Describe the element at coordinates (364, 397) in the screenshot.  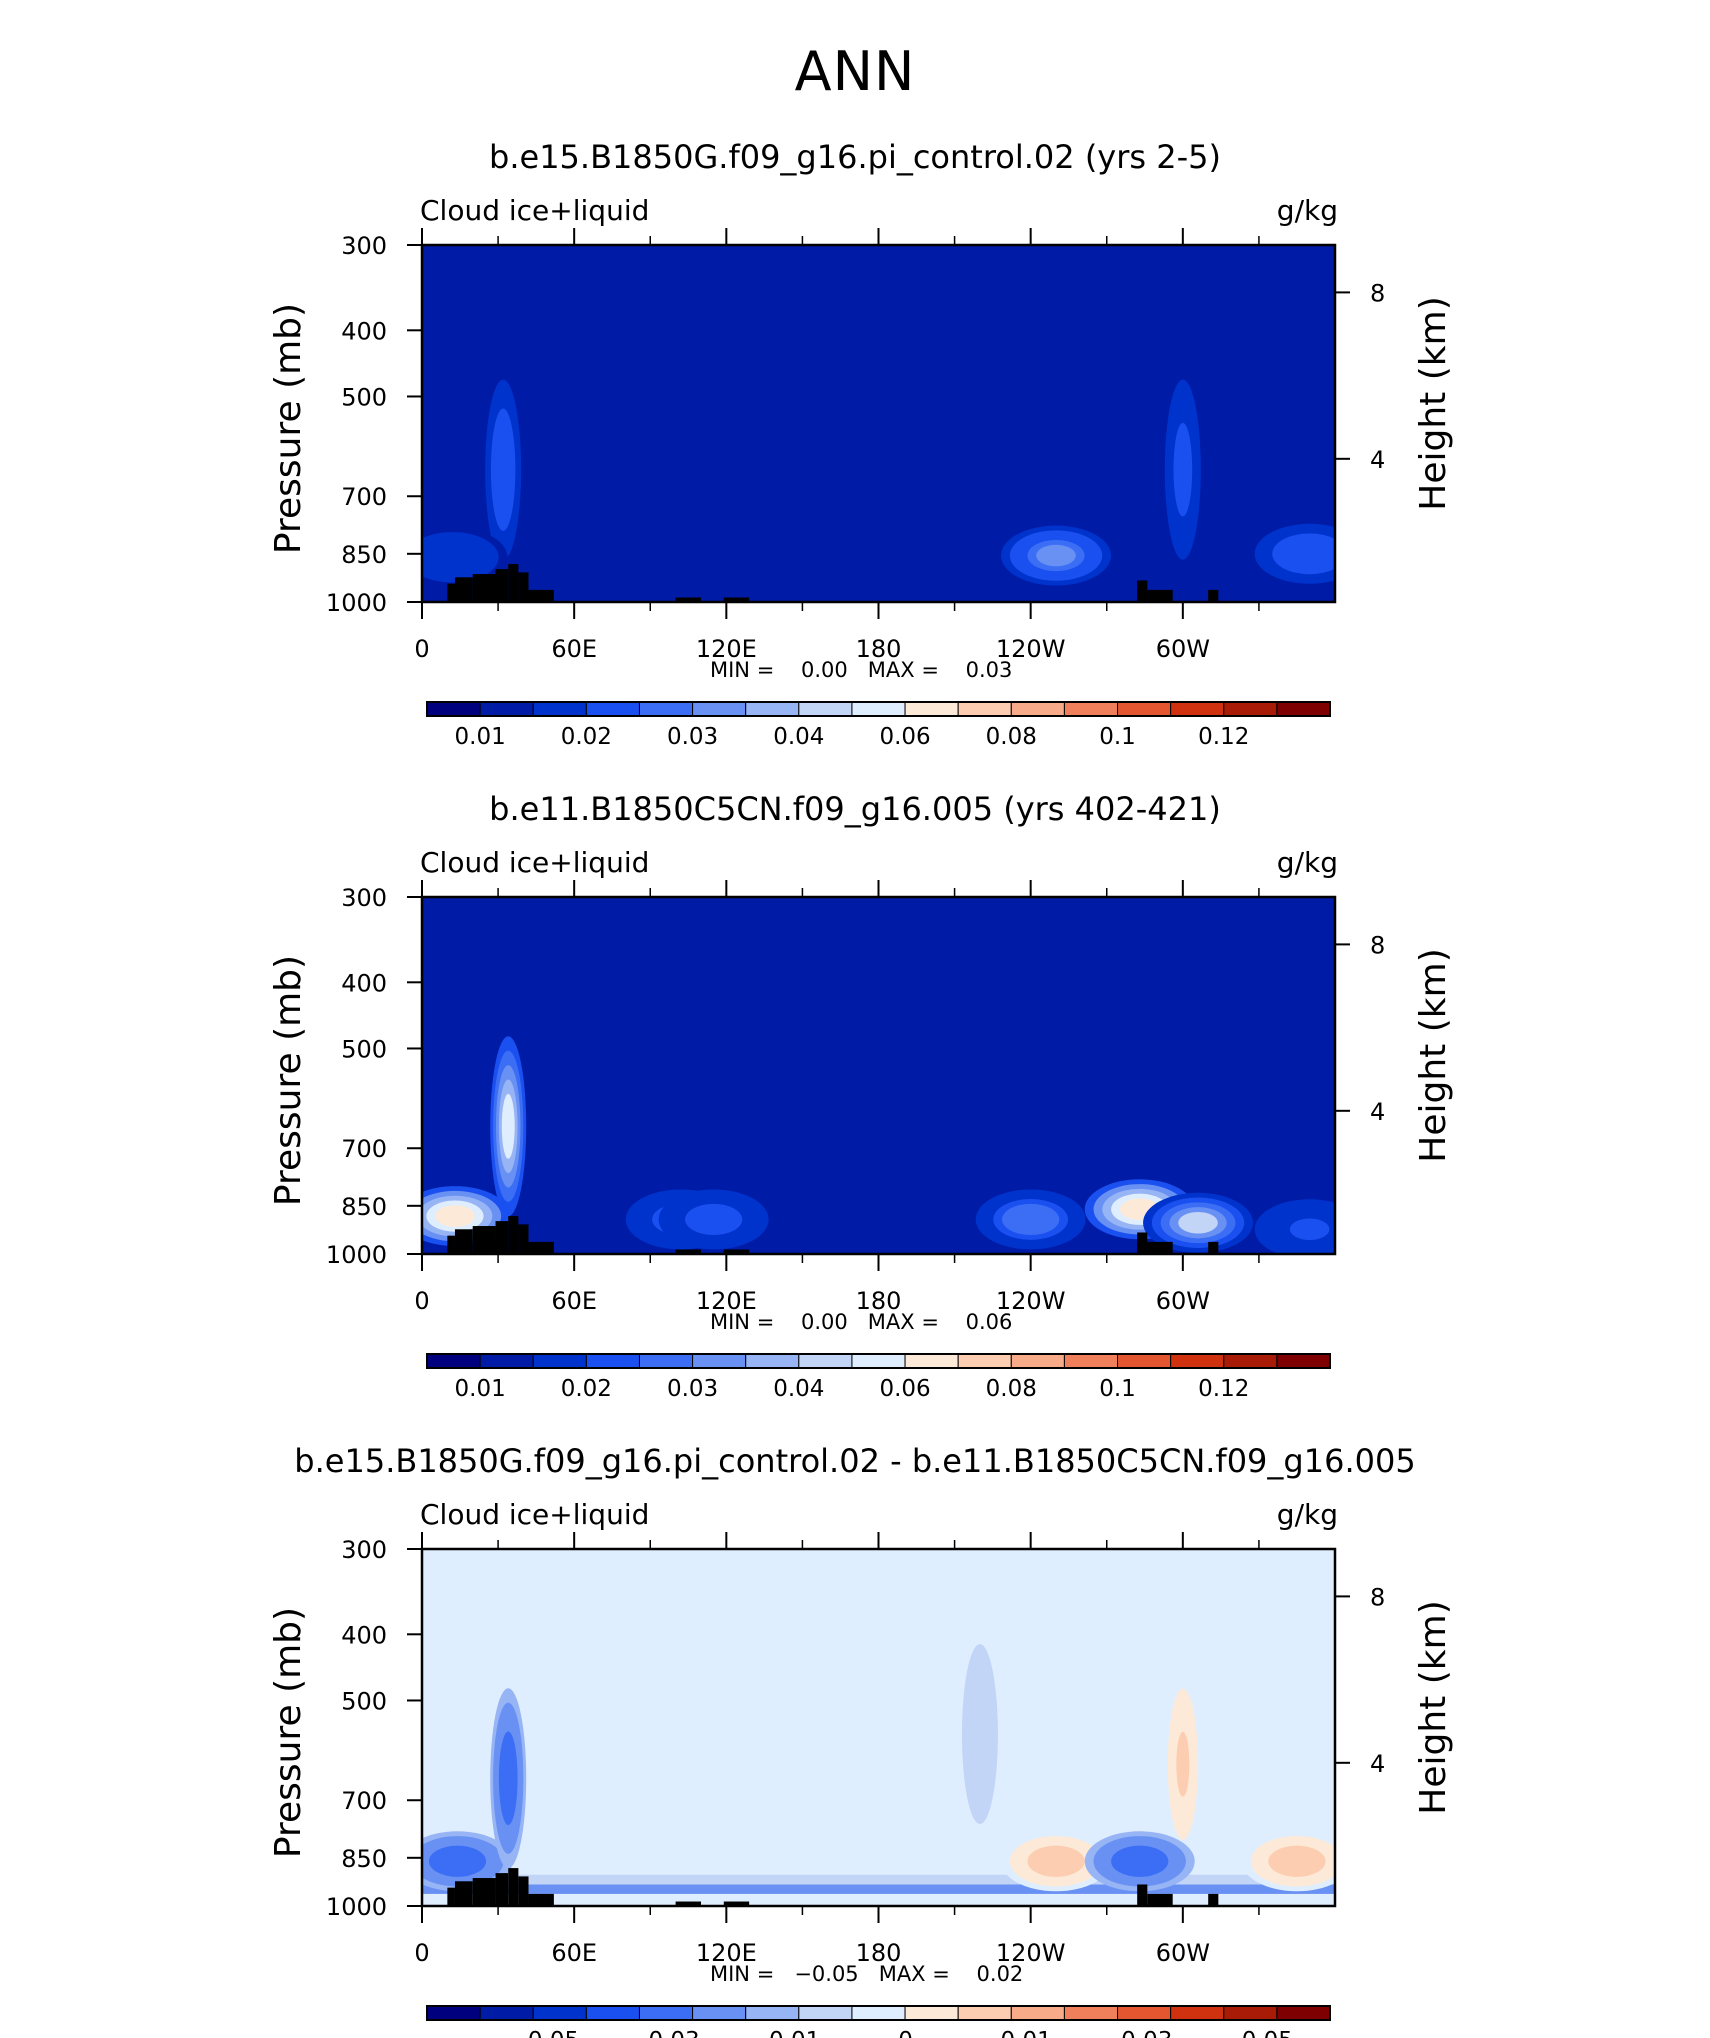
I see `y-tick-label: 500` at that location.